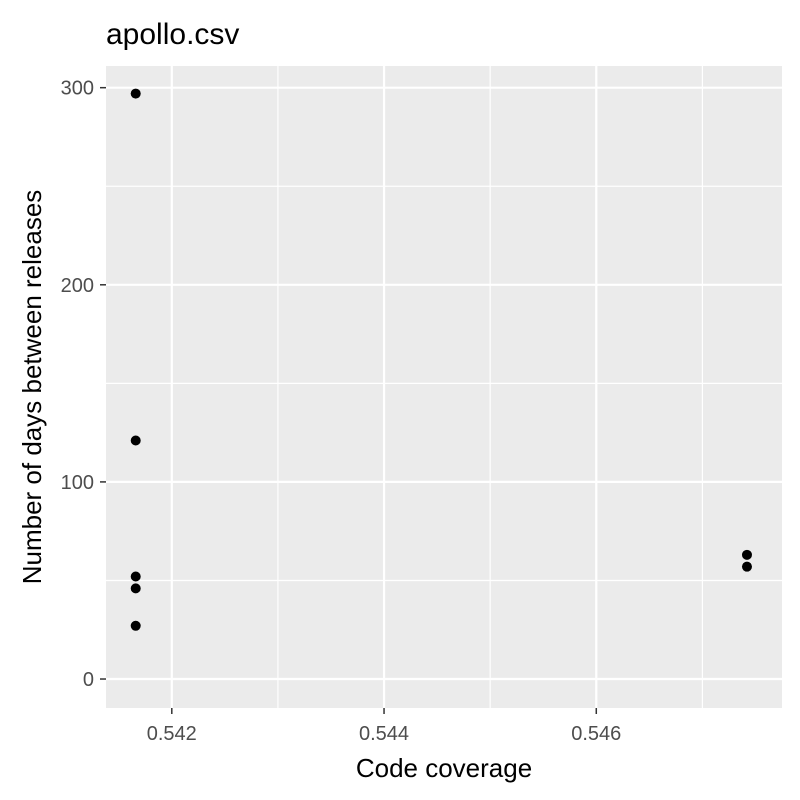 The image size is (800, 800). I want to click on x-axis-ticks: 0.542 0.544 0.546, so click(384, 726).